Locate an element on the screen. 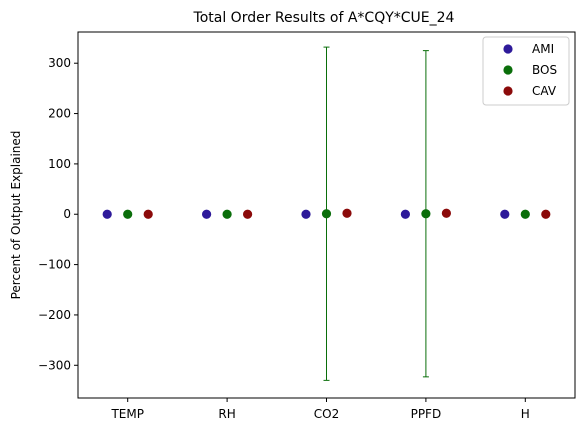 This screenshot has width=583, height=433. legend-label: CAV is located at coordinates (544, 91).